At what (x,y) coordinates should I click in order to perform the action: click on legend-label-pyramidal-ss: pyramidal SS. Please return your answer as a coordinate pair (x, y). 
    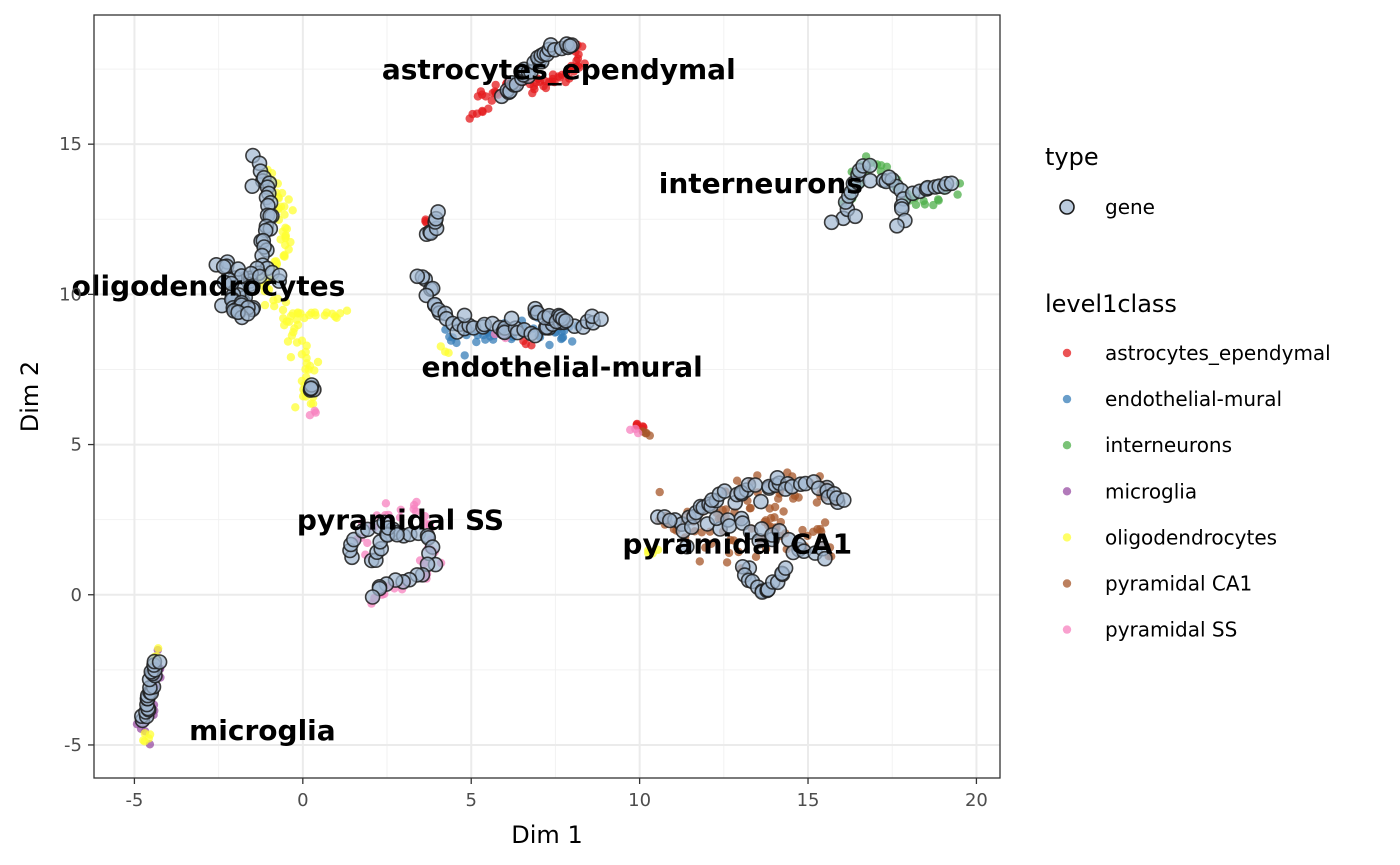
    Looking at the image, I should click on (1171, 630).